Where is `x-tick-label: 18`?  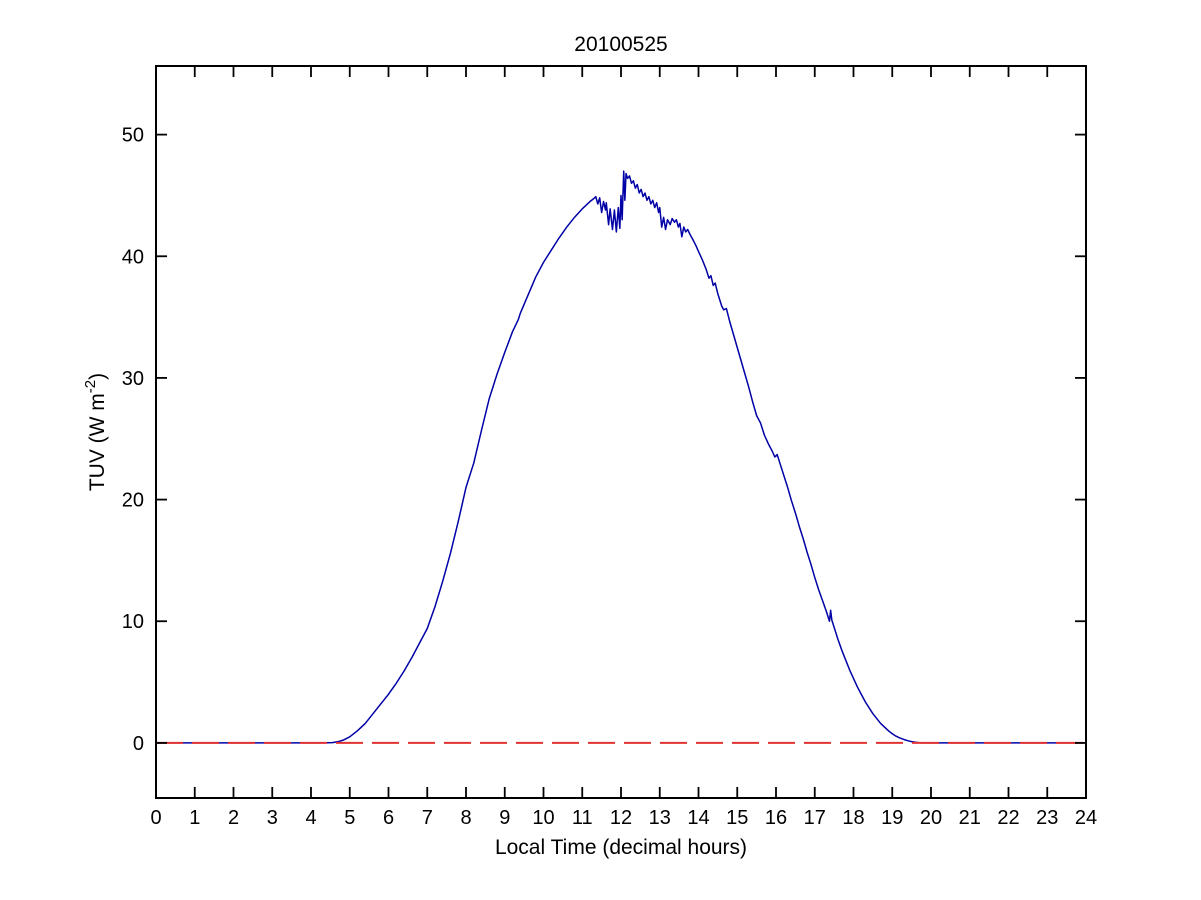 x-tick-label: 18 is located at coordinates (853, 818).